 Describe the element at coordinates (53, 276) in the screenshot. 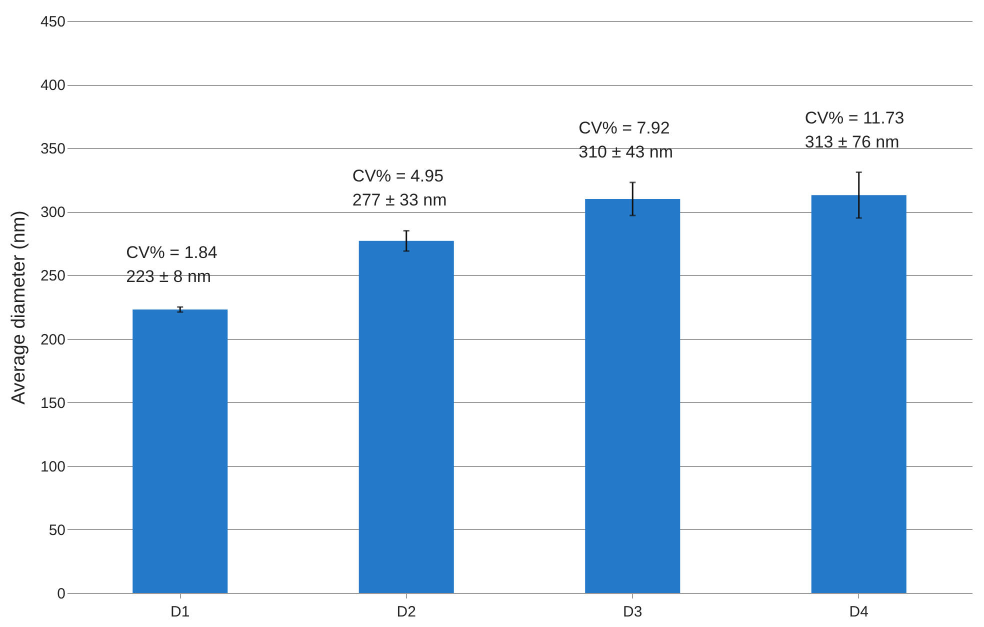

I see `y-tick-label: 250` at that location.